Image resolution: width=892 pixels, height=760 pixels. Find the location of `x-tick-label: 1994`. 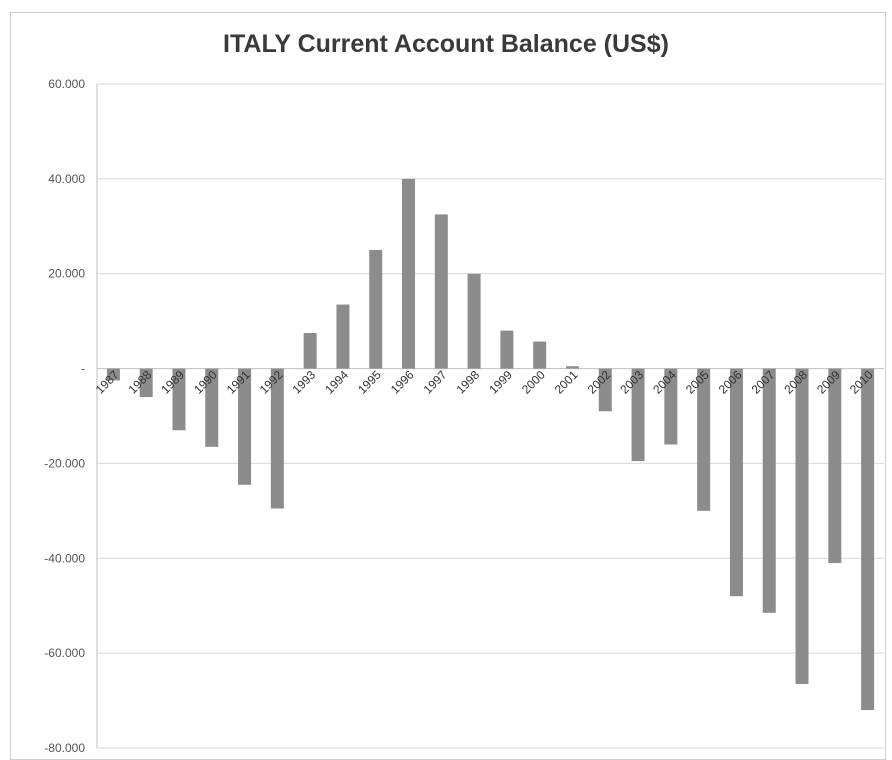

x-tick-label: 1994 is located at coordinates (336, 382).